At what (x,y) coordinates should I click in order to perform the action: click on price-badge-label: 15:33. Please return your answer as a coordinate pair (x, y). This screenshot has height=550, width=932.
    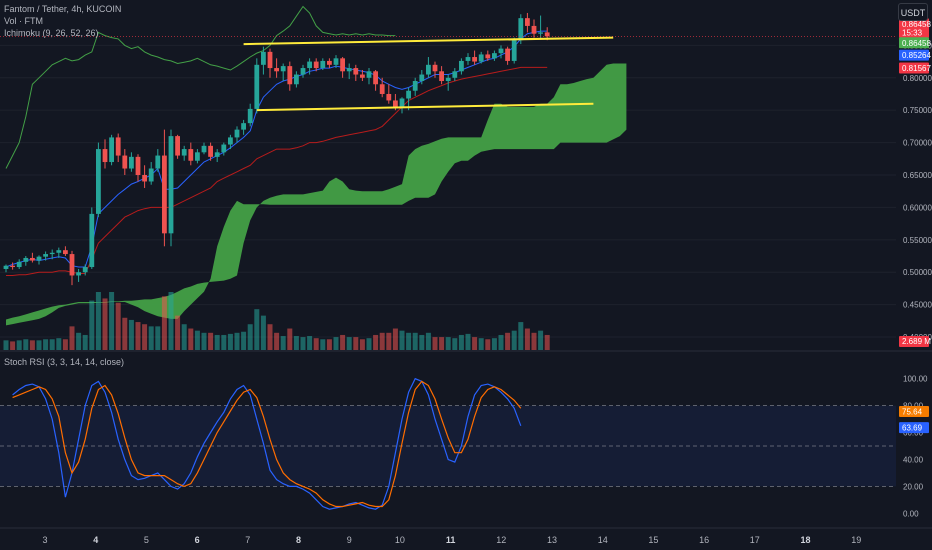
    Looking at the image, I should click on (912, 32).